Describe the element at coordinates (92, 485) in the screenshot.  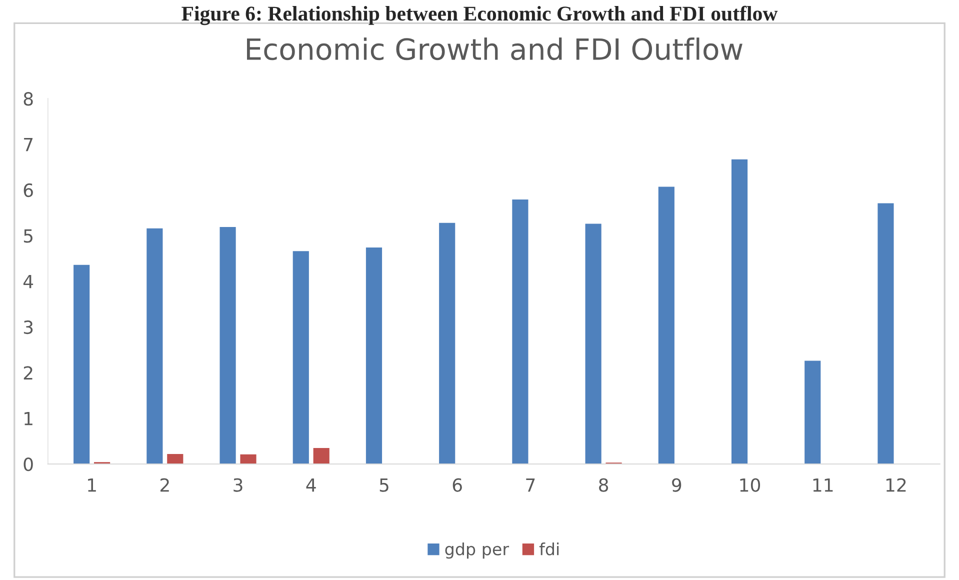
I see `x-tick-label: 1` at that location.